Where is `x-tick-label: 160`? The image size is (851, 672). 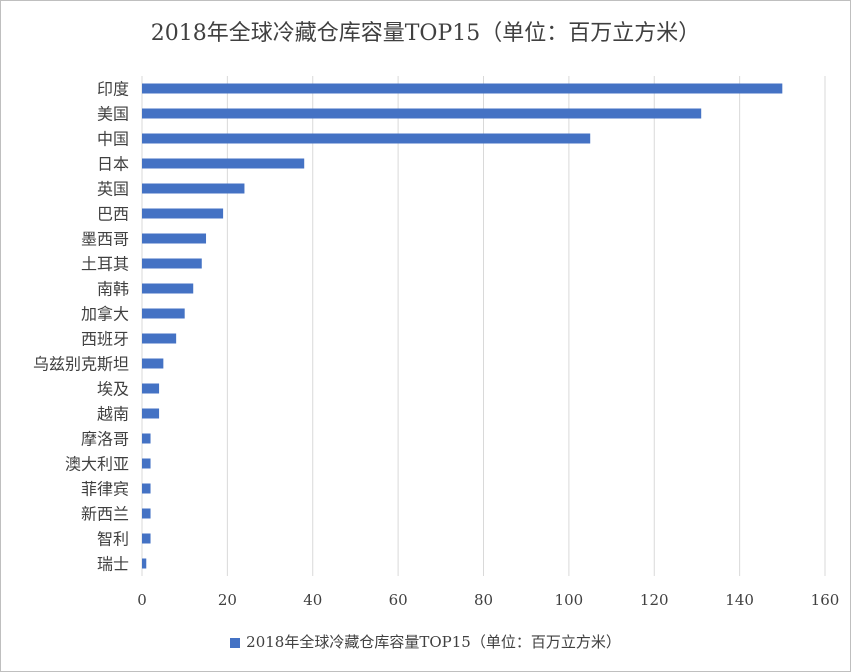 x-tick-label: 160 is located at coordinates (825, 600).